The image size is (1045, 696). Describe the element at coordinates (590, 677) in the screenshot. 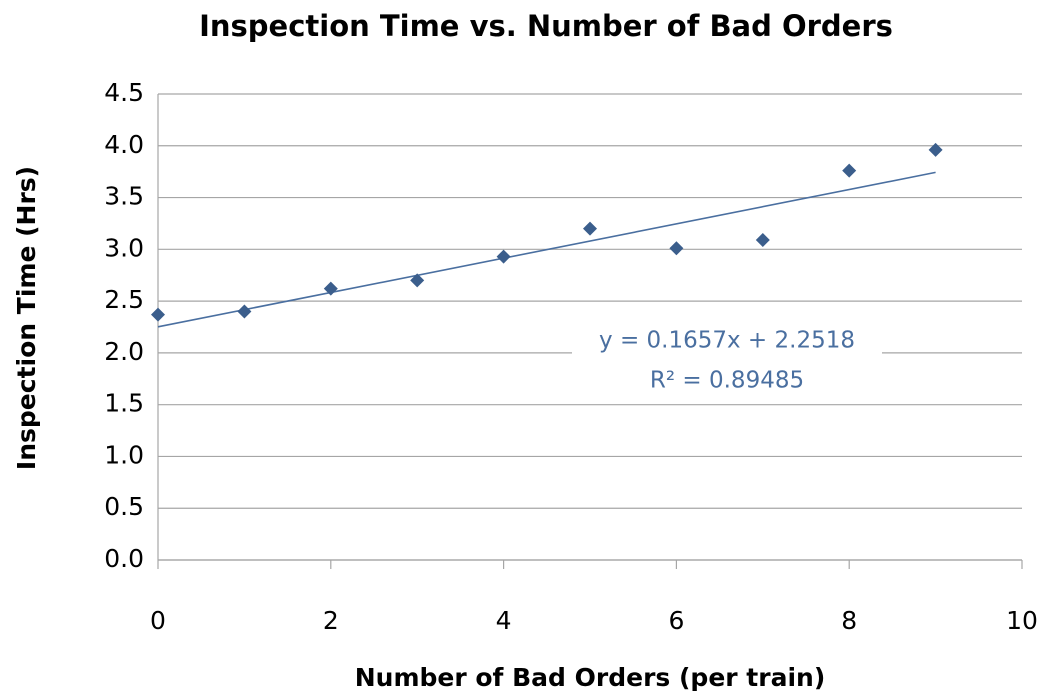

I see `x-axis-title: Number of Bad Orders (per train)` at that location.